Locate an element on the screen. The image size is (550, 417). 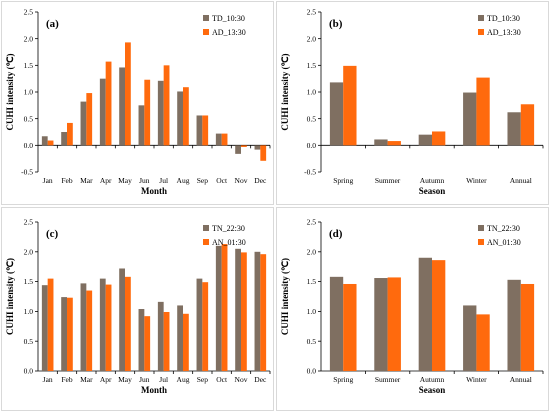
y-tick-label: 0.0 is located at coordinates (312, 371).